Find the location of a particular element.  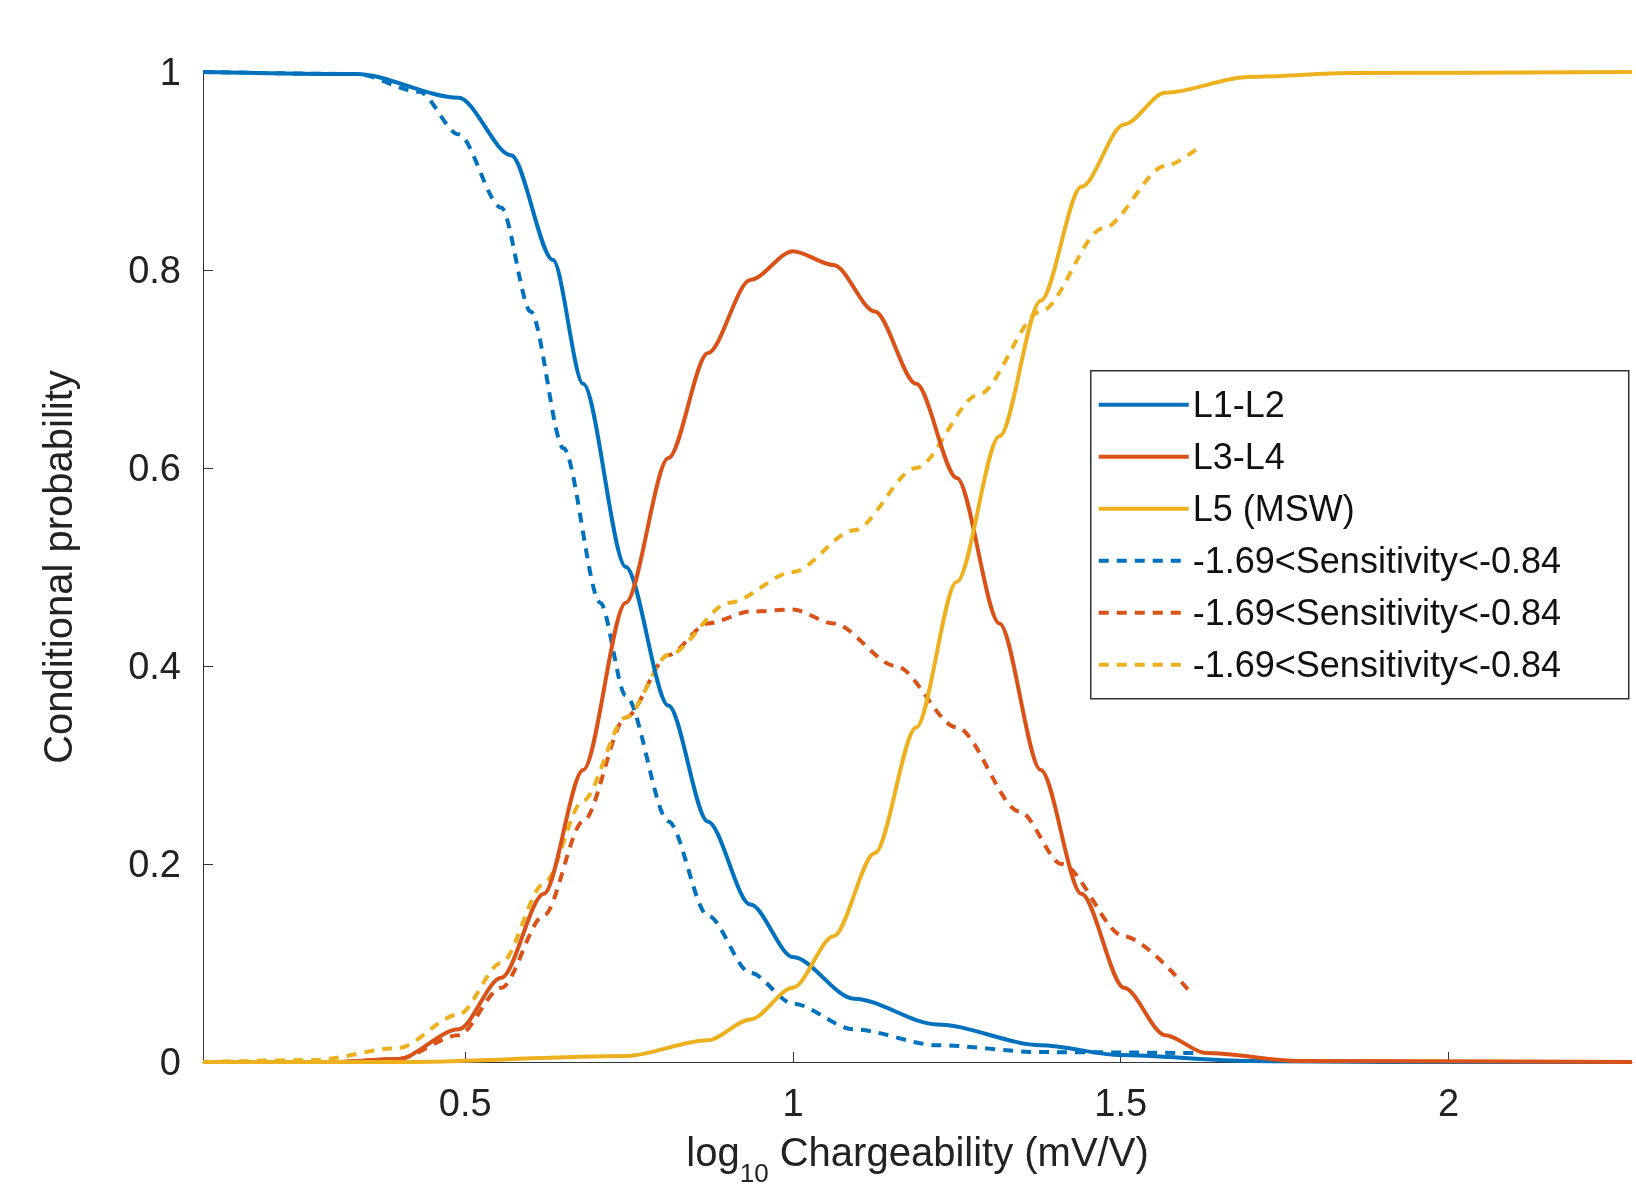

legend-label: L5 (MSW) is located at coordinates (1273, 509).